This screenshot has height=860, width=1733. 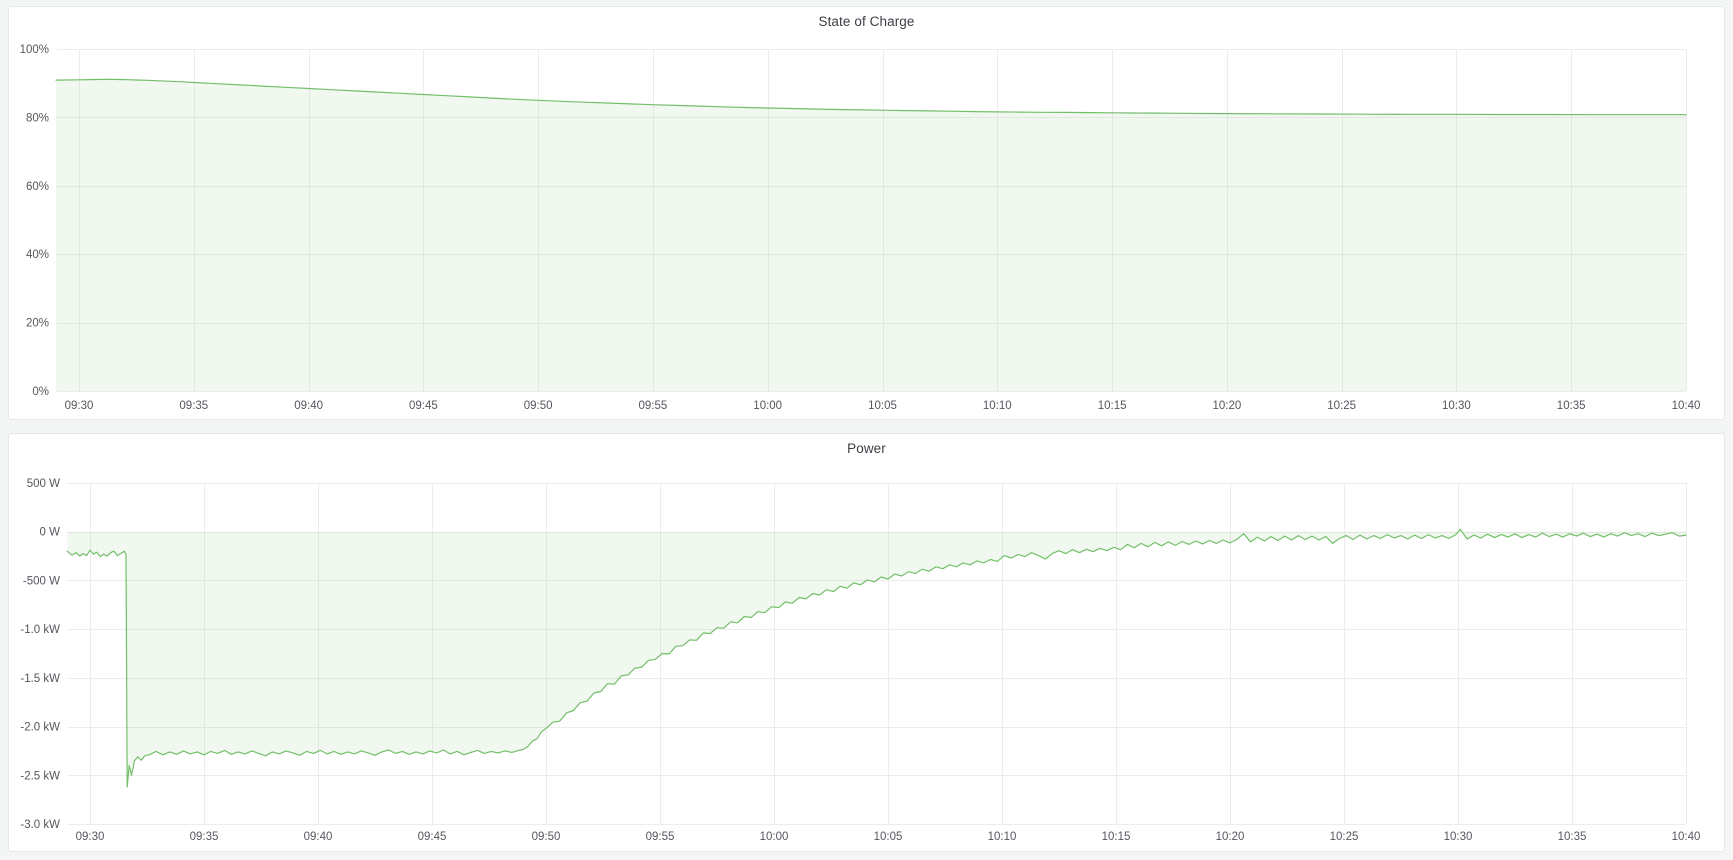 What do you see at coordinates (34, 221) in the screenshot?
I see `state-of-charge-y-axis-labels: 0% 20% 40% 60% 80% 100%` at bounding box center [34, 221].